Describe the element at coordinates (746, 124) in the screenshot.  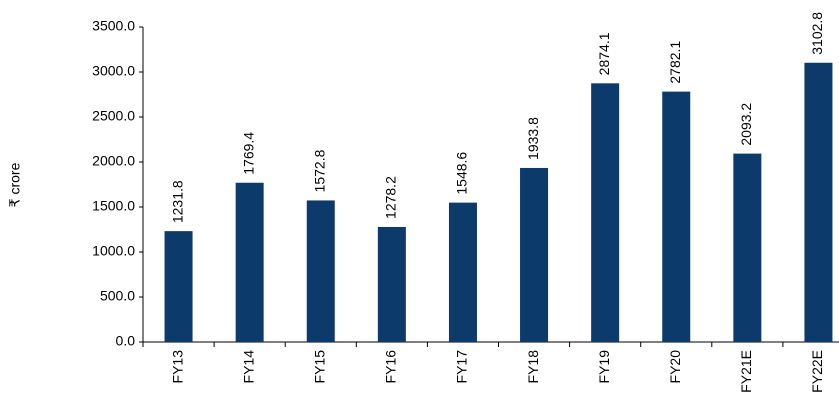
I see `data-label: 2093.2` at that location.